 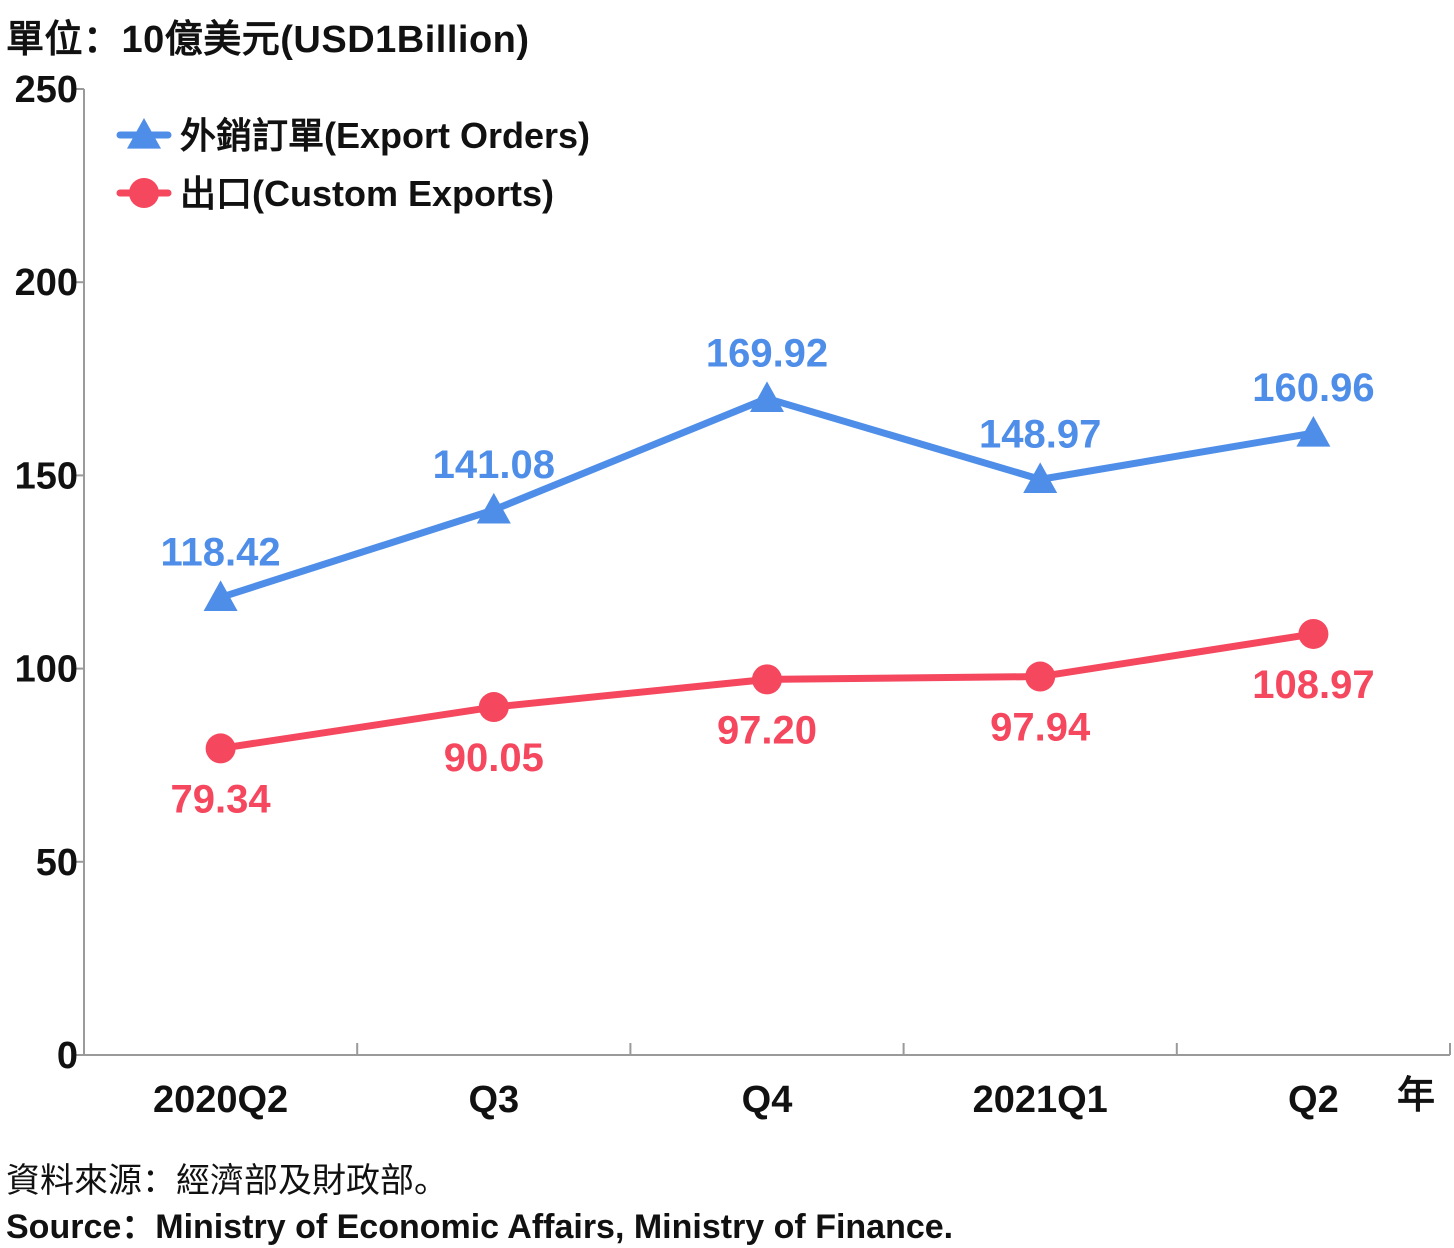 What do you see at coordinates (1313, 1100) in the screenshot?
I see `x-tick-label: Q2` at bounding box center [1313, 1100].